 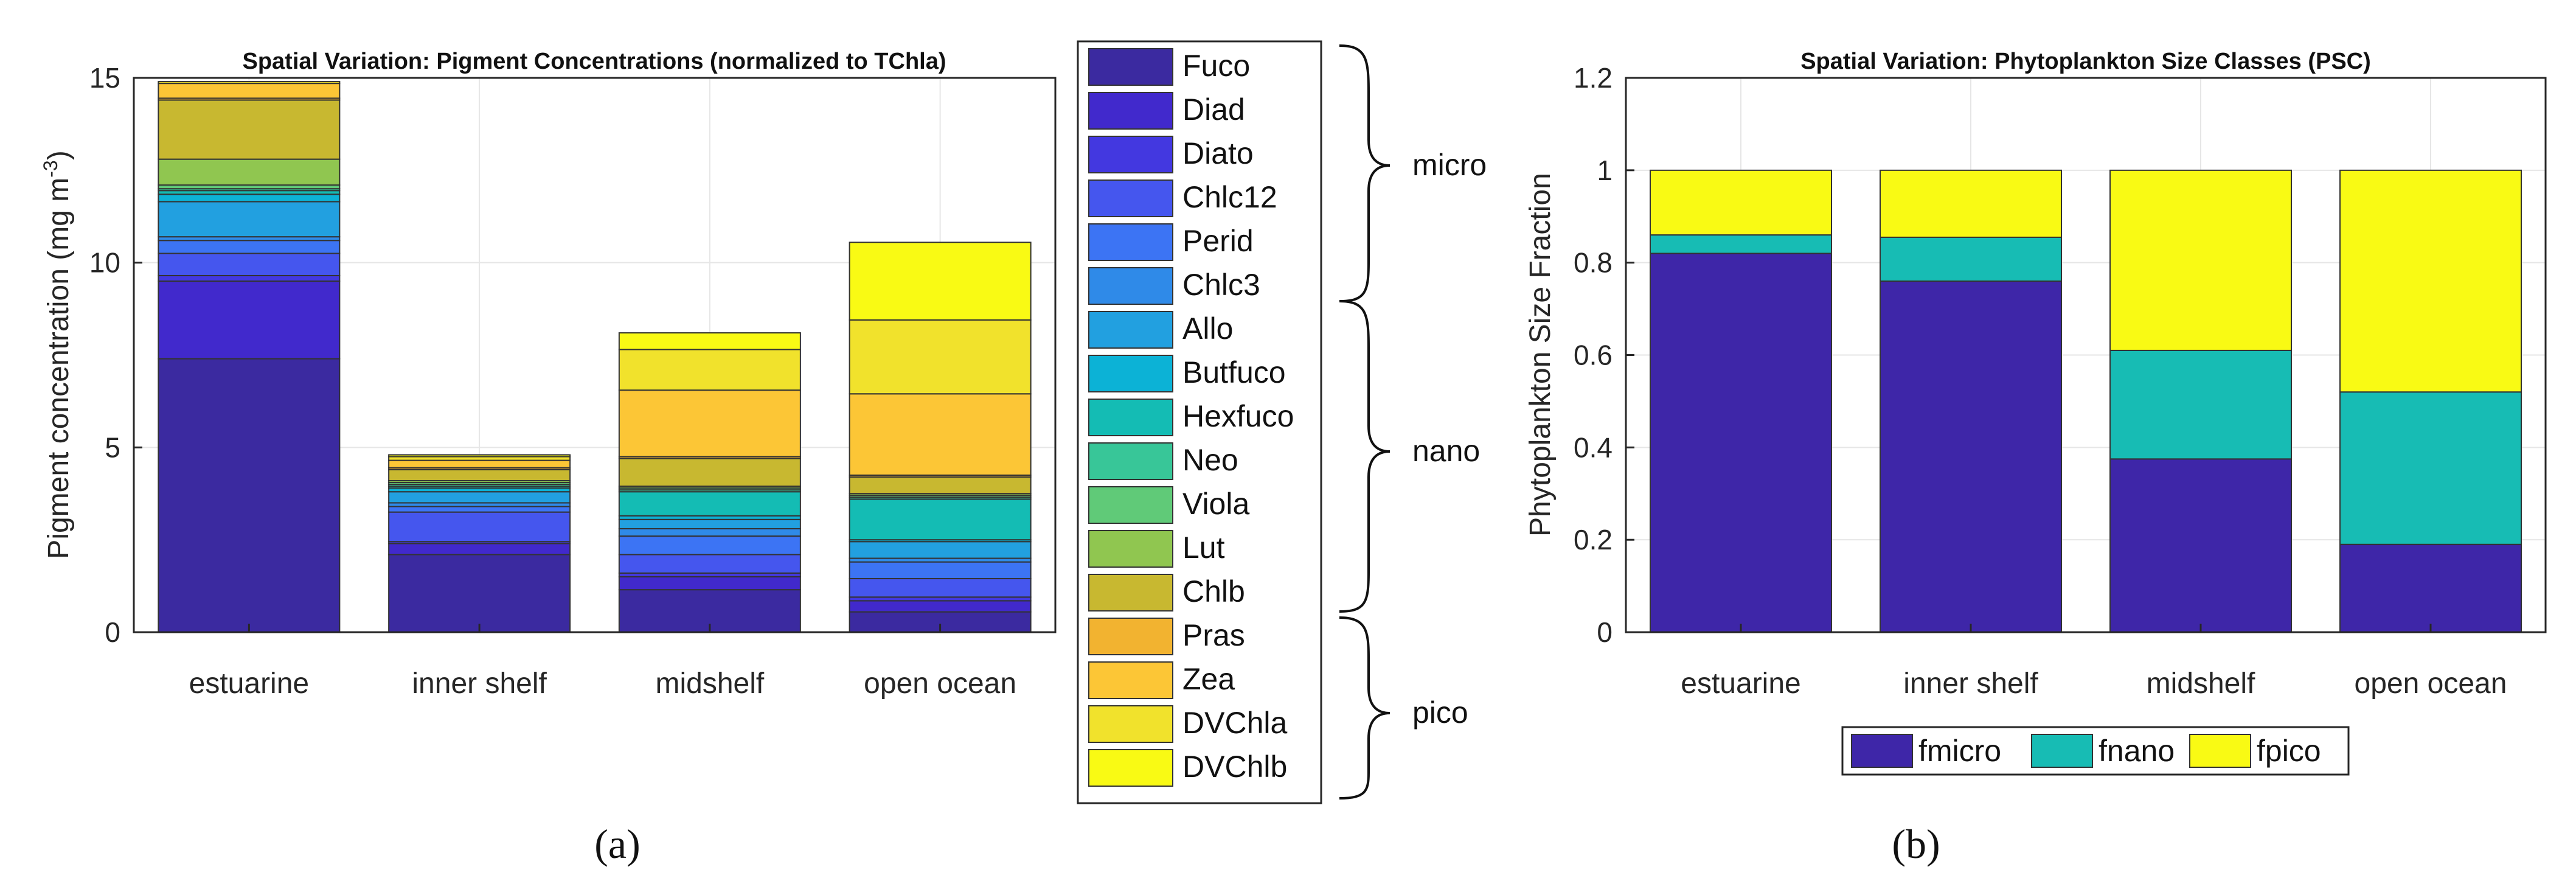 What do you see at coordinates (1593, 355) in the screenshot?
I see `b-y-tick-label: 0.6` at bounding box center [1593, 355].